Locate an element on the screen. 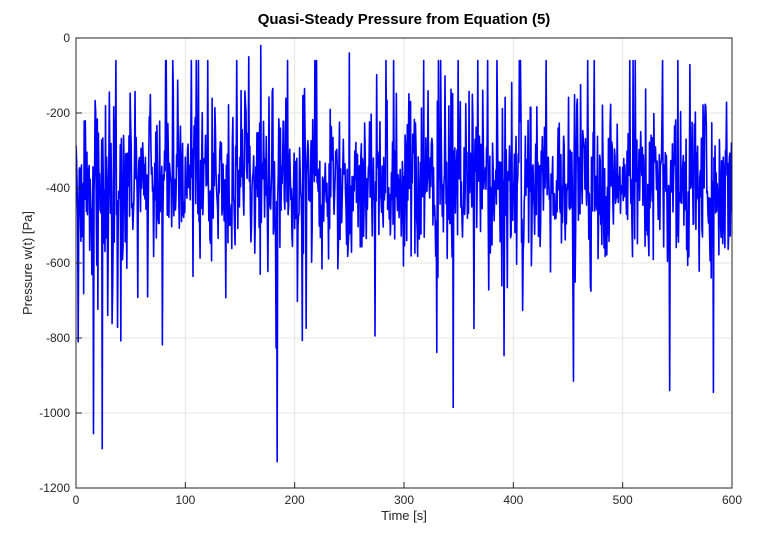 The height and width of the screenshot is (539, 760). y-axis: 0 -200 -400 -600 -800 -1000 -1200 is located at coordinates (60, 263).